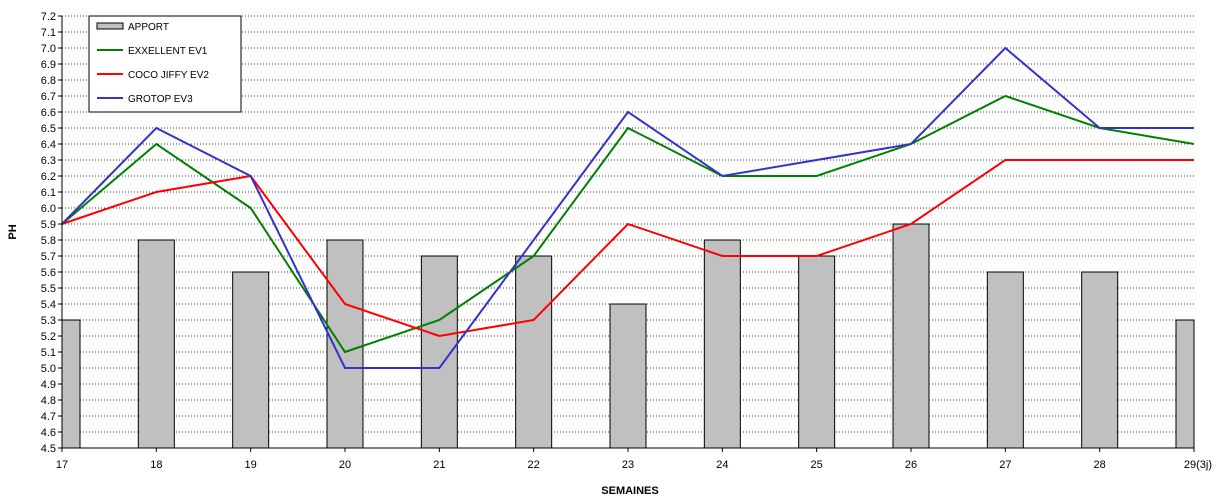 This screenshot has height=500, width=1216. I want to click on x-tick-label: 29(3j), so click(1198, 465).